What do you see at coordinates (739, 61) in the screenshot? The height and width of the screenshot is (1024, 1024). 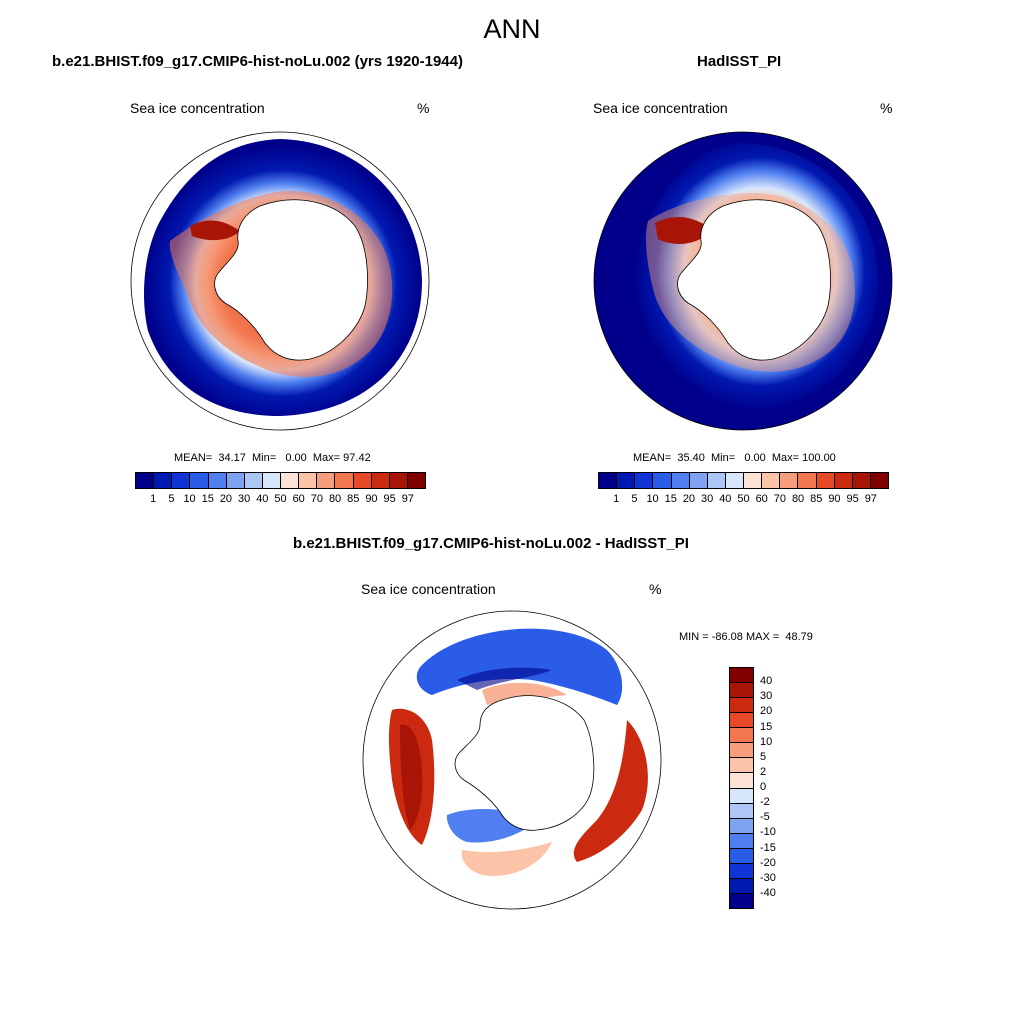 I see `panel2-title: HadISST_PI` at bounding box center [739, 61].